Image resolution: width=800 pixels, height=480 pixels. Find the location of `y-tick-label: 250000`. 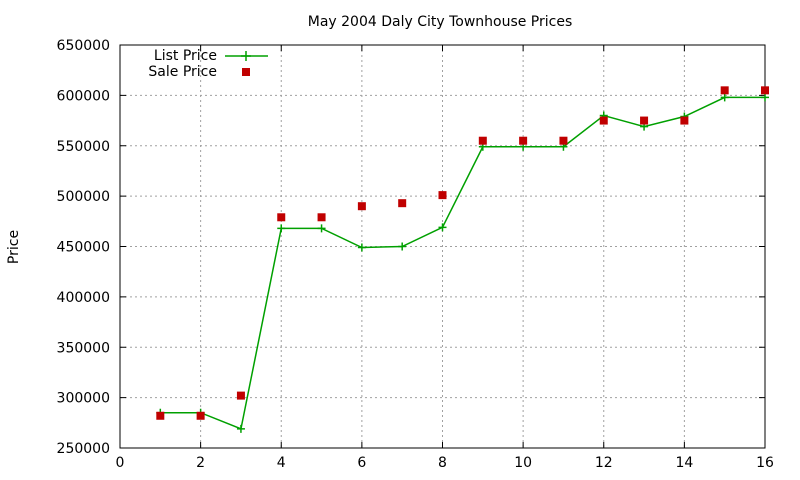

y-tick-label: 250000 is located at coordinates (83, 449).